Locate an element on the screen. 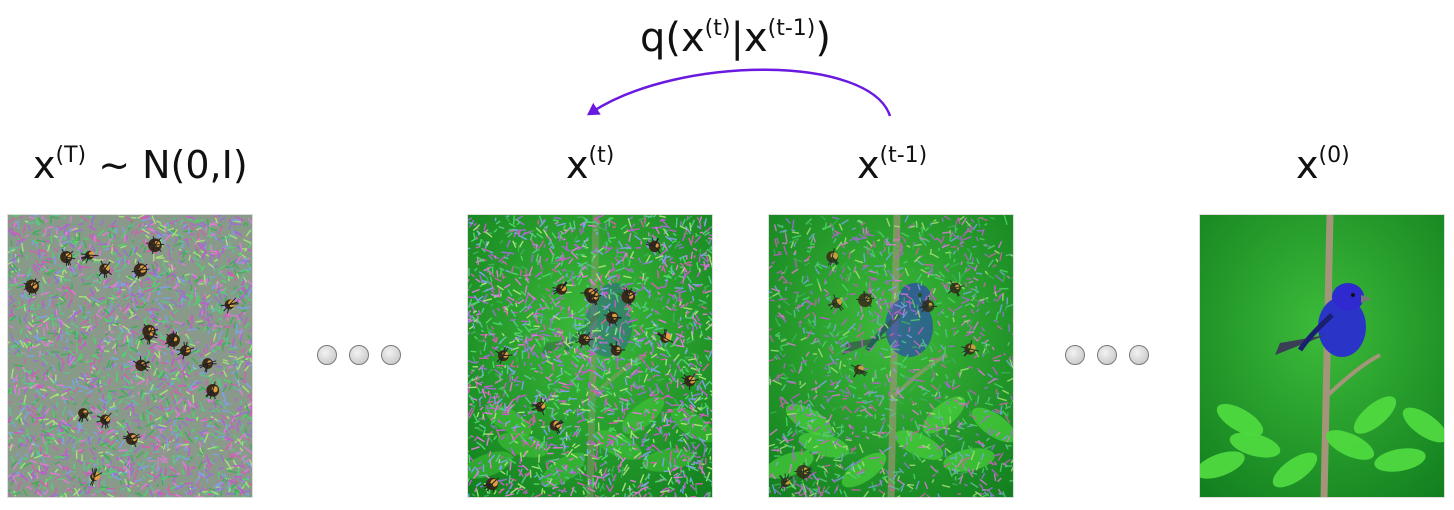  process-label: q(x(t)|x(t-1)) is located at coordinates (735, 38).